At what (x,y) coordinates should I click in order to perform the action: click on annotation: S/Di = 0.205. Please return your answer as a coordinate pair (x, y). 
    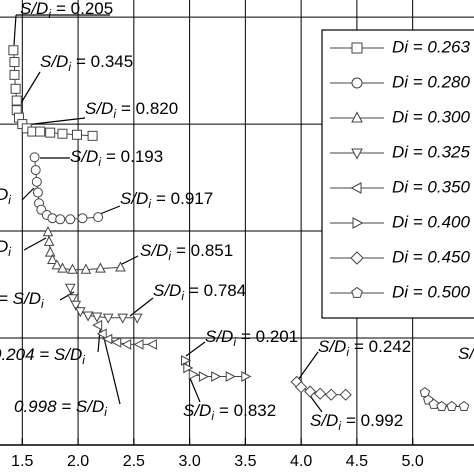
    Looking at the image, I should click on (66, 10).